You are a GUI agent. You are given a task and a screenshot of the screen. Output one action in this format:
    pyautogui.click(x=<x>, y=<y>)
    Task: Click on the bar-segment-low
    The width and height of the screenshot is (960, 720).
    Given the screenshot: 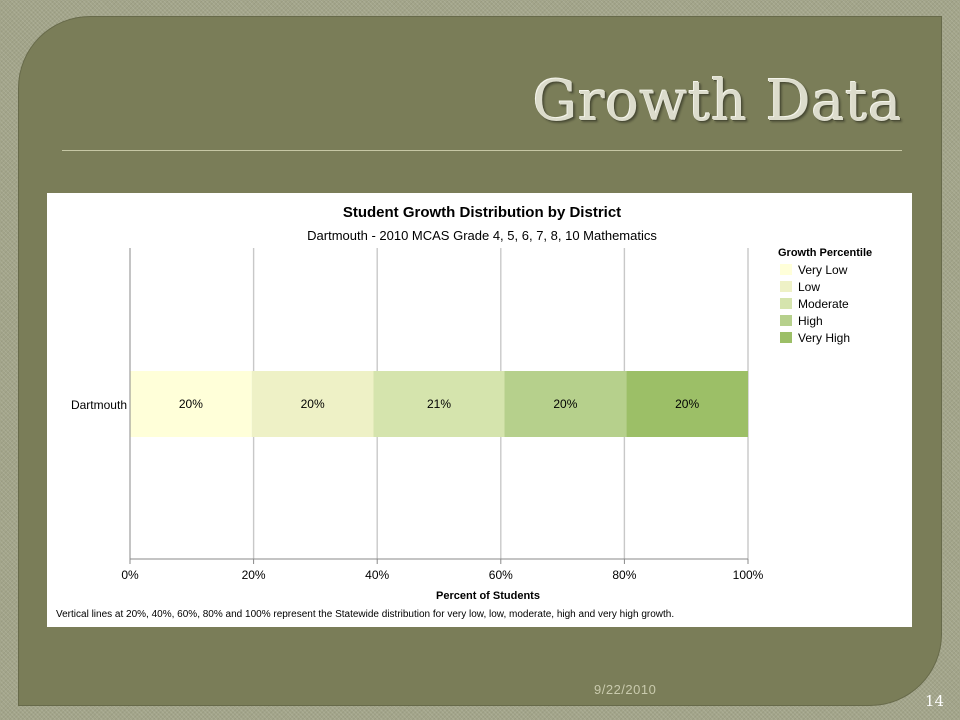 What is the action you would take?
    pyautogui.click(x=312, y=404)
    